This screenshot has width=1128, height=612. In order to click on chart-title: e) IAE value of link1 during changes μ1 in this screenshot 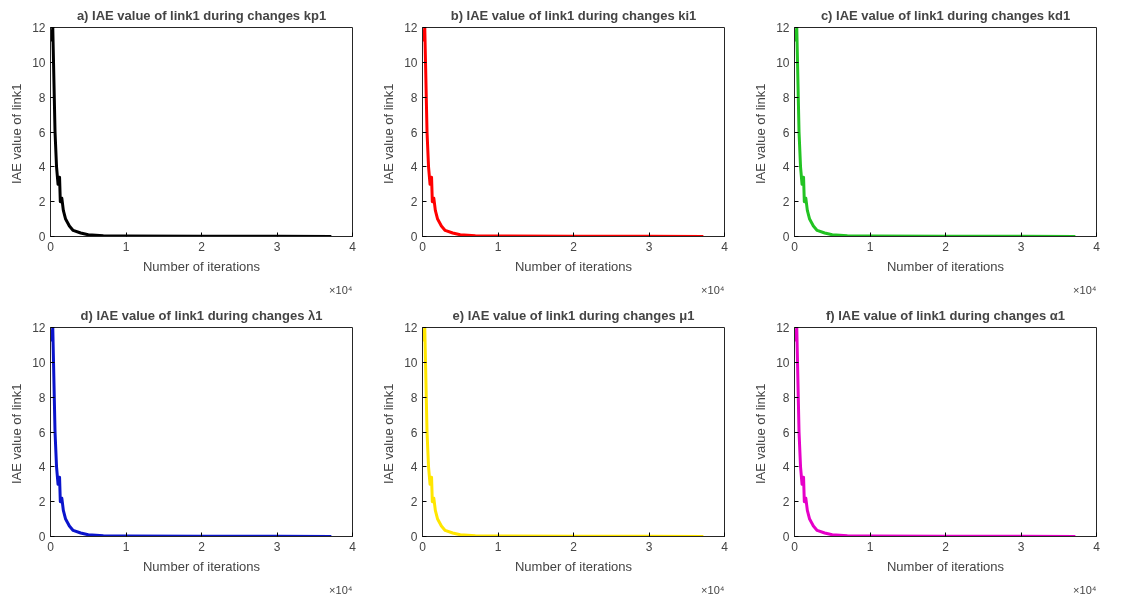, I will do `click(573, 315)`.